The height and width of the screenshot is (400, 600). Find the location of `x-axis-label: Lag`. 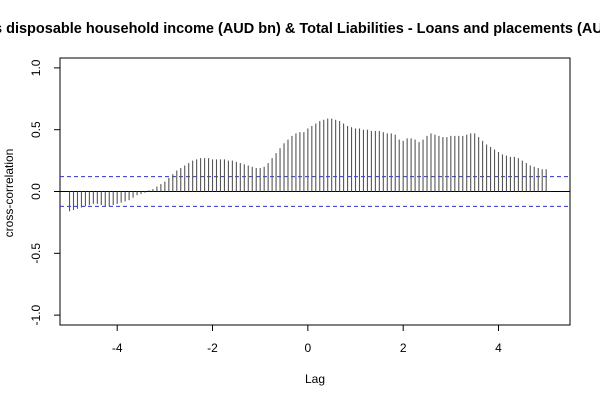

x-axis-label: Lag is located at coordinates (315, 379).